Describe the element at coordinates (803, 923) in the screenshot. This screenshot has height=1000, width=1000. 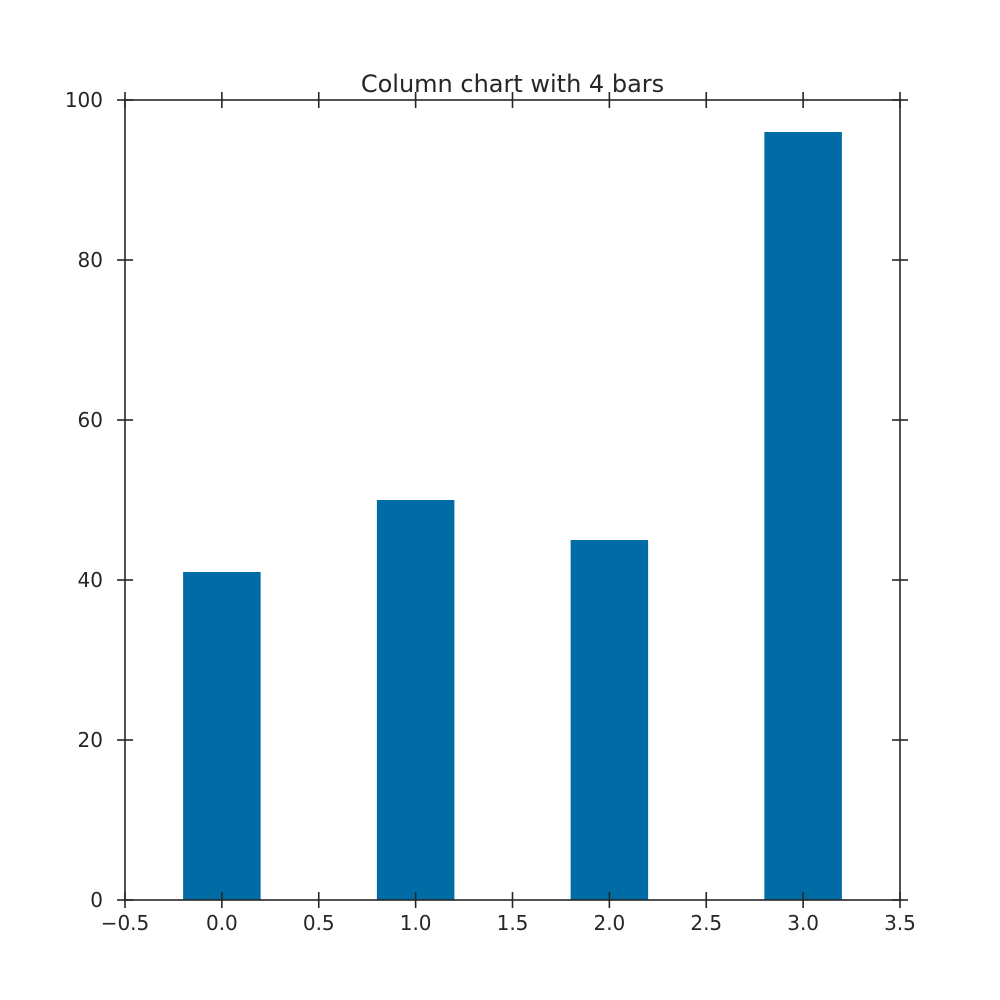
I see `x-tick-label-7: 3.0` at that location.